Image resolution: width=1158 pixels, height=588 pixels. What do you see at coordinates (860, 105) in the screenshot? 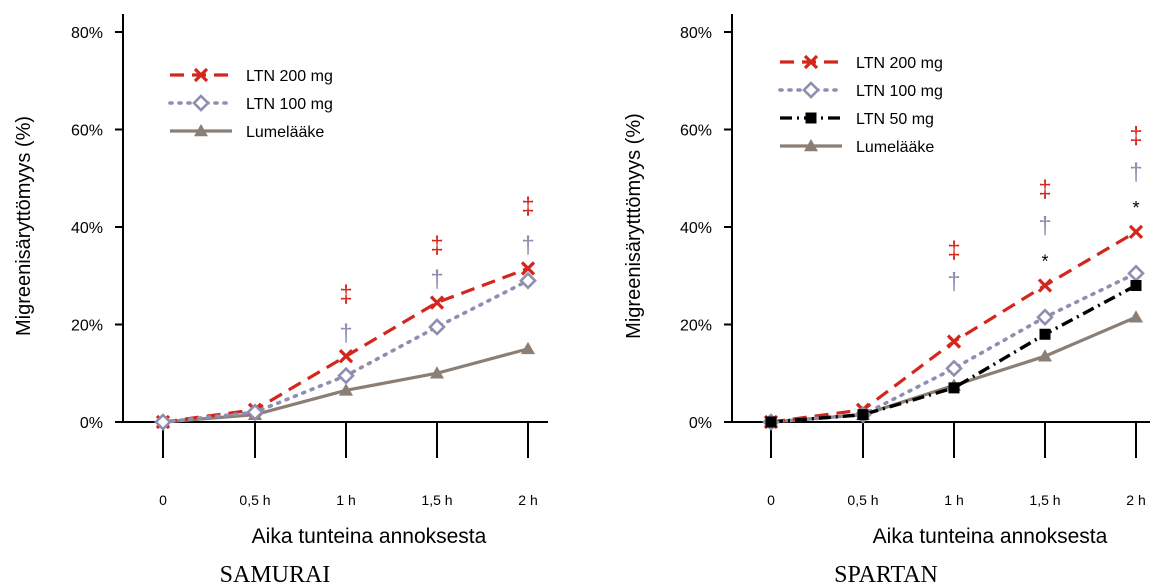
I see `legend: LTN 200 mg LTN 100 mg LTN 50 mg Lumelääke` at bounding box center [860, 105].